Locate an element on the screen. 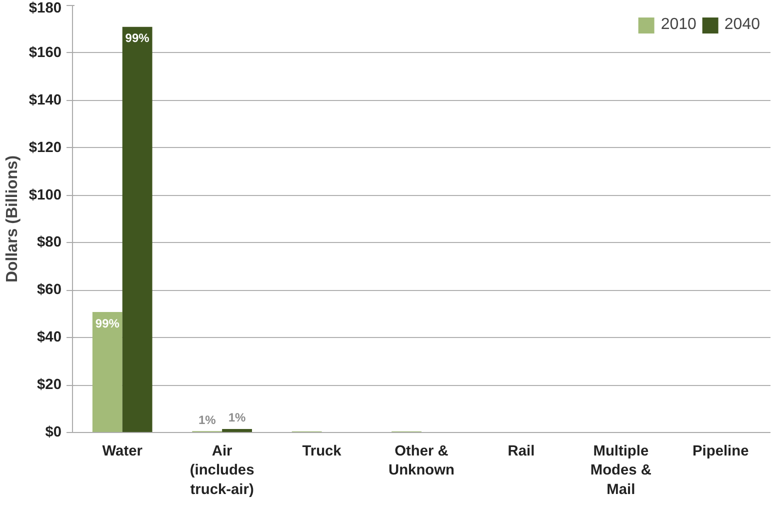 Image resolution: width=779 pixels, height=506 pixels. y-tick-label: $20 is located at coordinates (49, 385).